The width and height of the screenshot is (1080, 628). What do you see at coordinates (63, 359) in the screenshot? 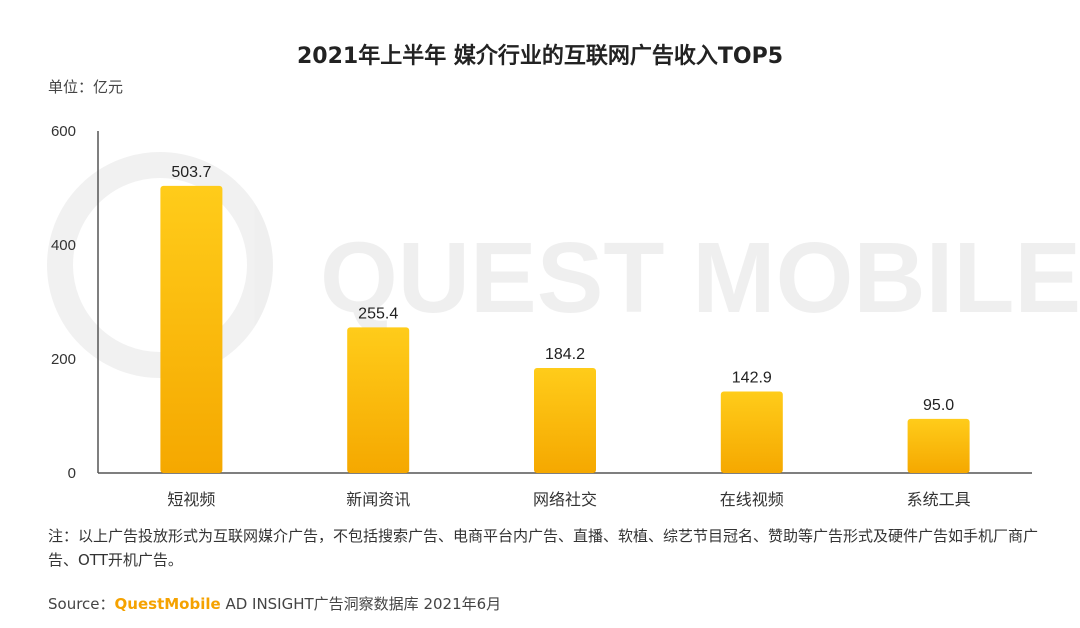
I see `y-tick-label: 200` at bounding box center [63, 359].